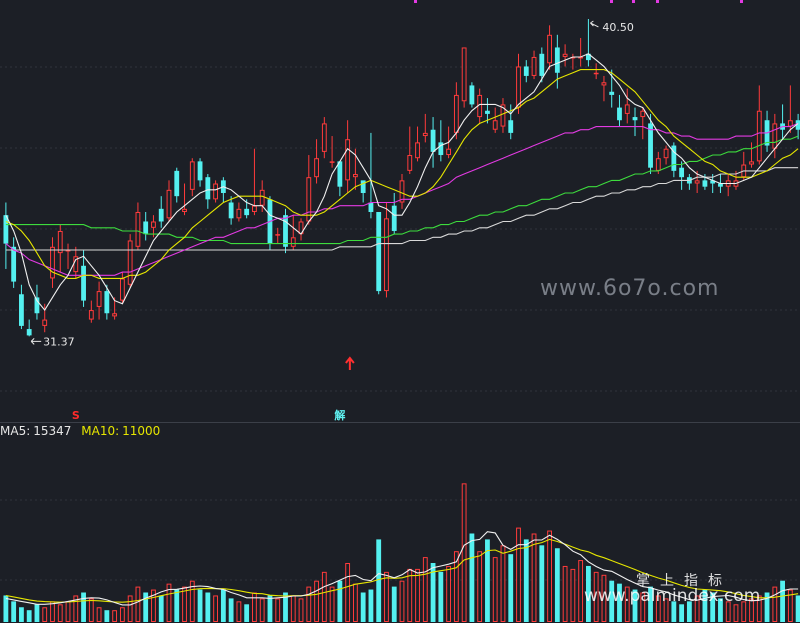  Describe the element at coordinates (76, 415) in the screenshot. I see `signal-mark-0: S` at that location.